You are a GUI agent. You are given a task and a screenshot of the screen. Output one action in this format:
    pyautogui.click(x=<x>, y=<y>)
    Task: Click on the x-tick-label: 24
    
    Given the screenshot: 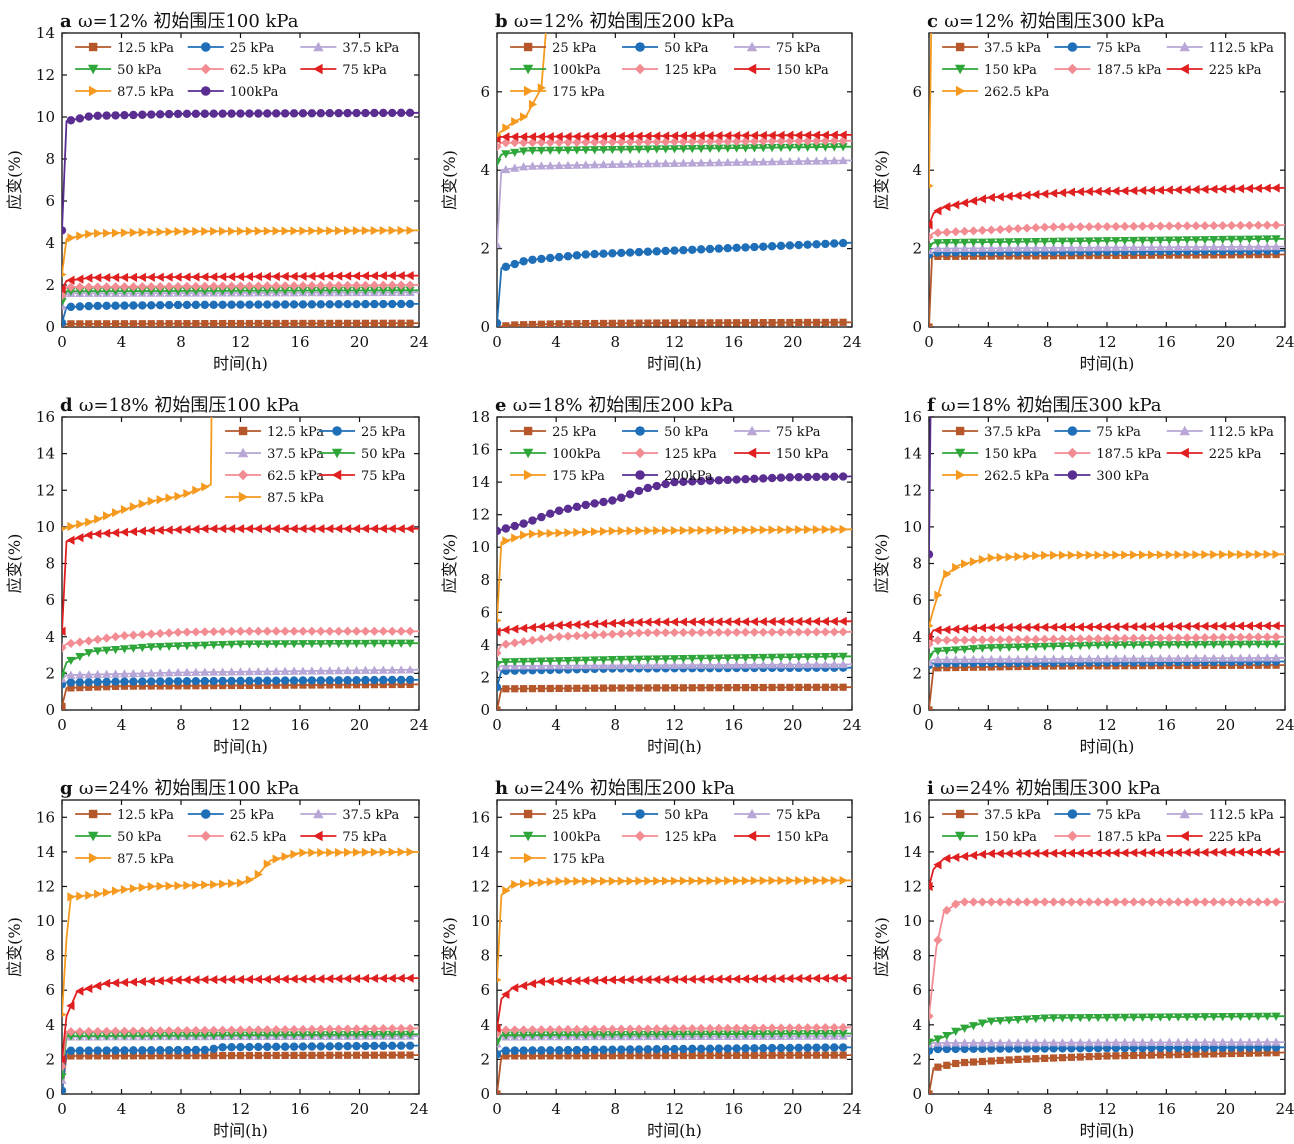 What is the action you would take?
    pyautogui.click(x=851, y=1109)
    